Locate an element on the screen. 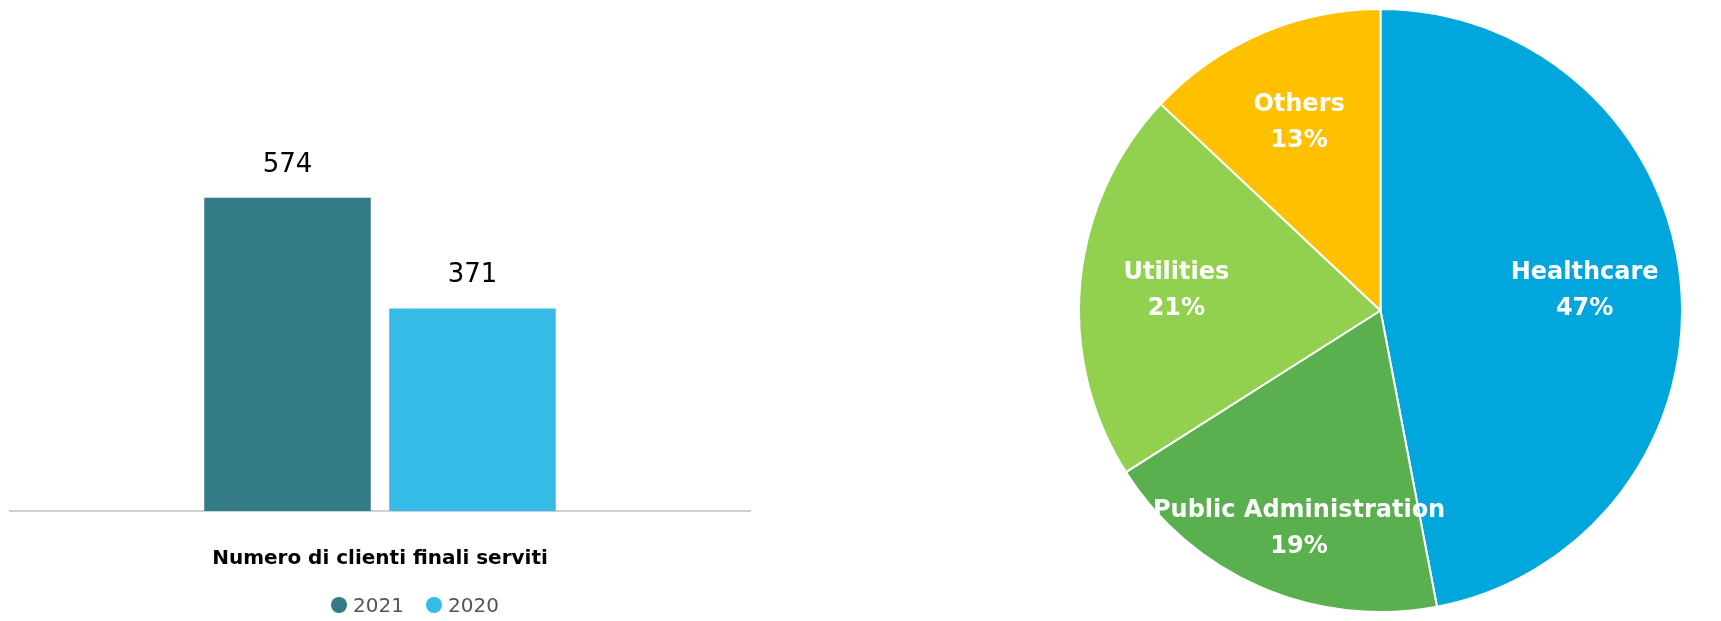  data-label: 19% is located at coordinates (1299, 544).